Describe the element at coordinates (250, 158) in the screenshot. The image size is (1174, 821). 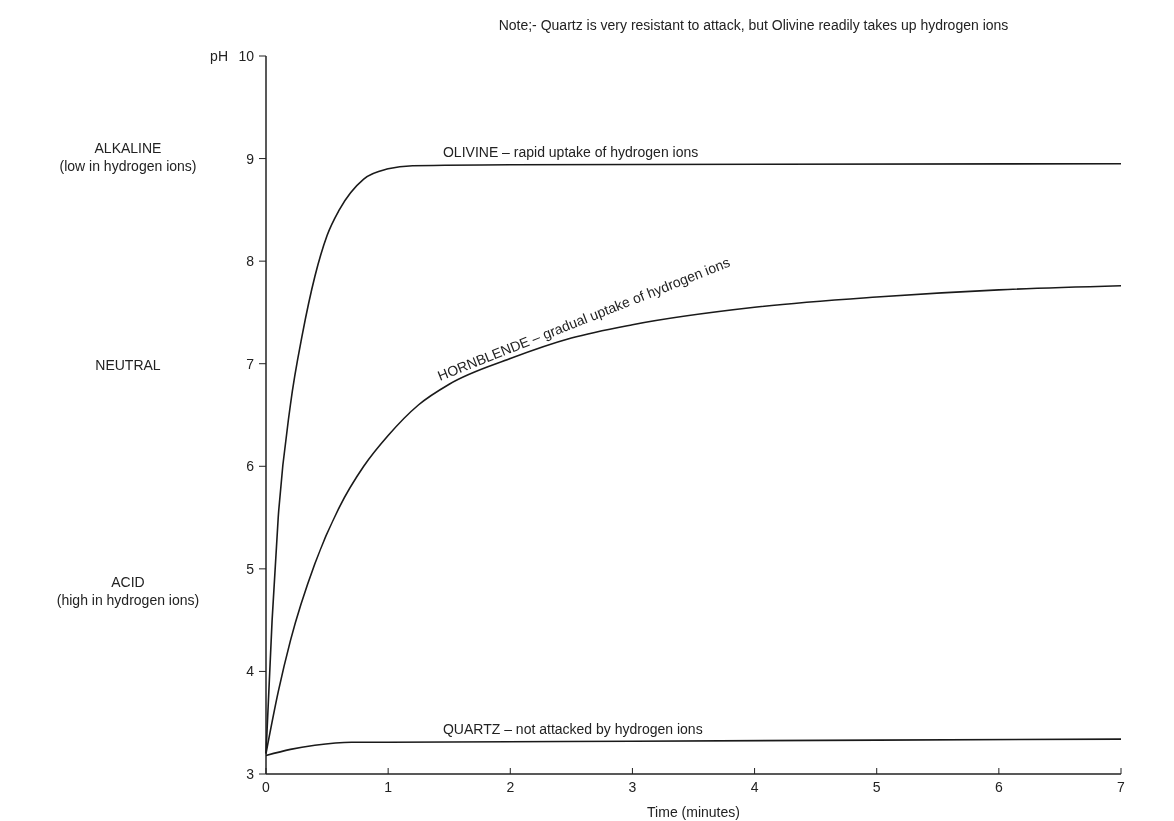
I see `y-tick-label: 9` at that location.